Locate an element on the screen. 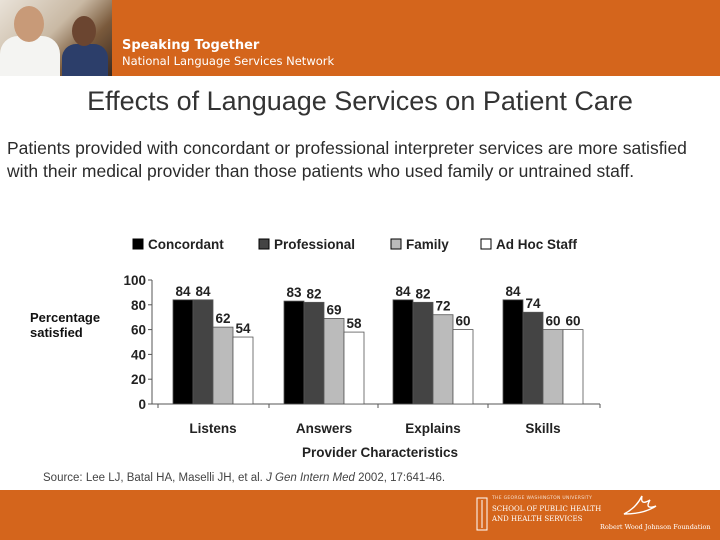 This screenshot has height=540, width=720. gwu-logo-line3: AND HEALTH SERVICES is located at coordinates (537, 519).